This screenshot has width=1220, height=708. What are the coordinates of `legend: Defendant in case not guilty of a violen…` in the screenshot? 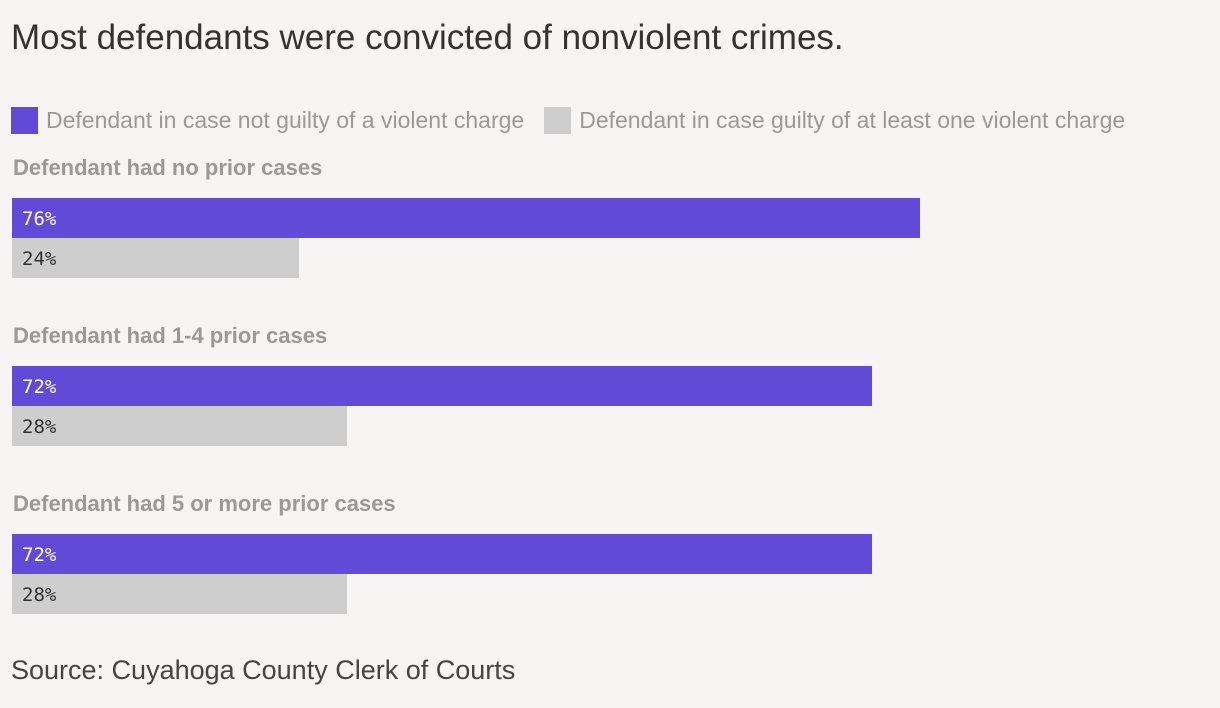 It's located at (578, 120).